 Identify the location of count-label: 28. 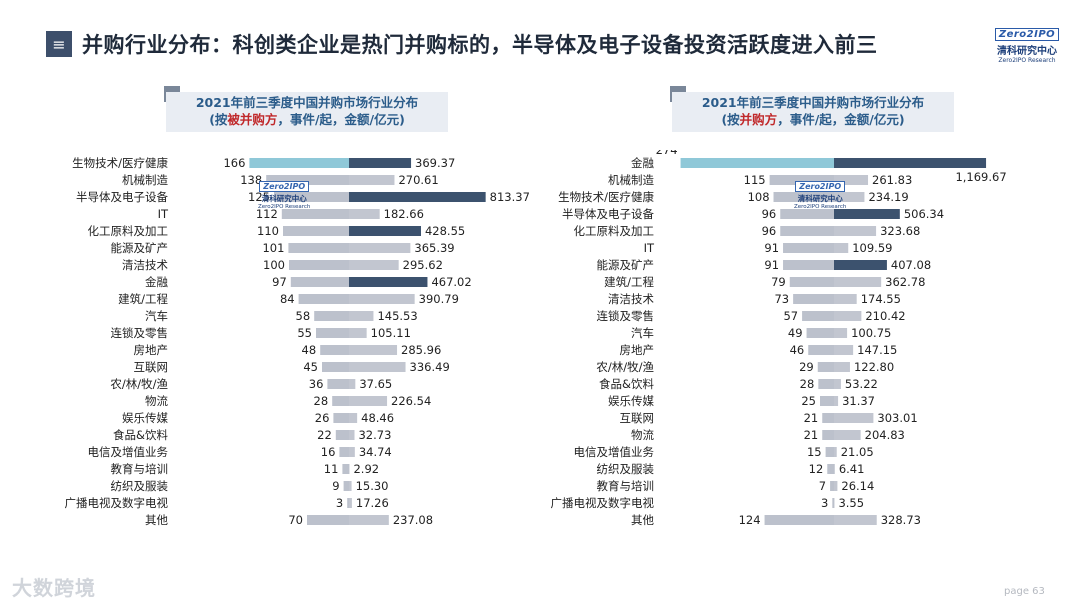
(321, 401).